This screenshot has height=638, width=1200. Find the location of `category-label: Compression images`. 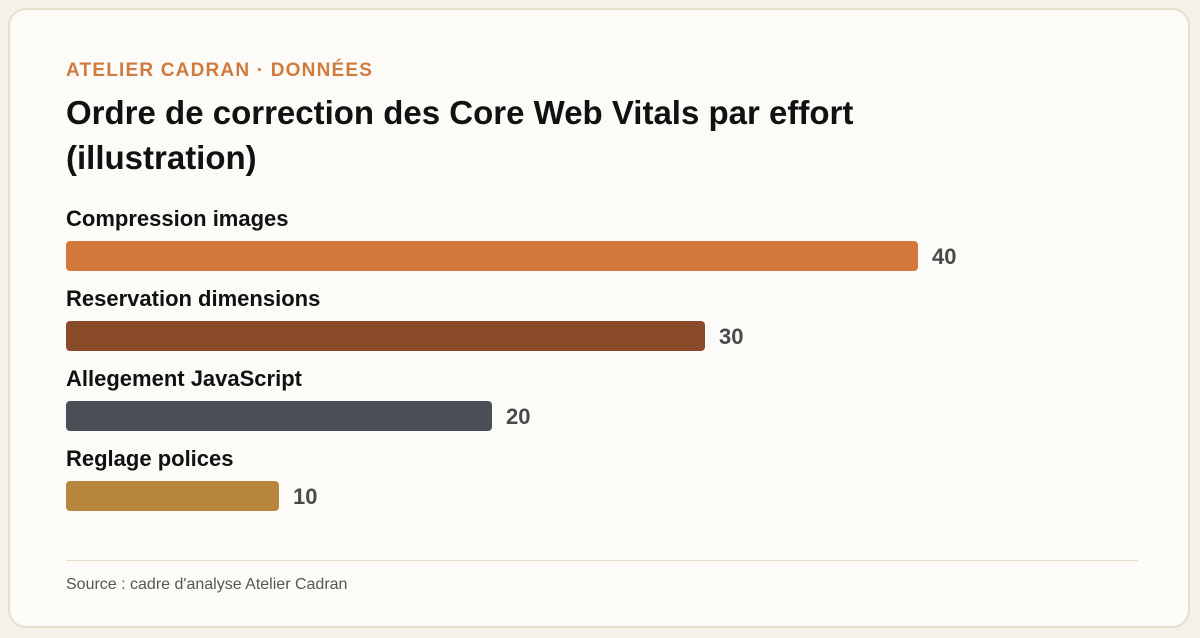

category-label: Compression images is located at coordinates (177, 218).